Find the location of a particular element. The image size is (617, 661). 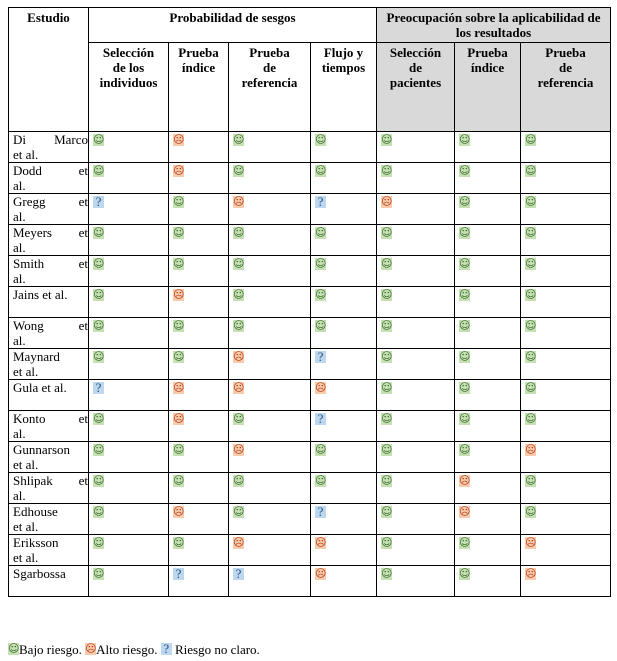

group-header-bias: Probabilidad de sesgos is located at coordinates (232, 25).